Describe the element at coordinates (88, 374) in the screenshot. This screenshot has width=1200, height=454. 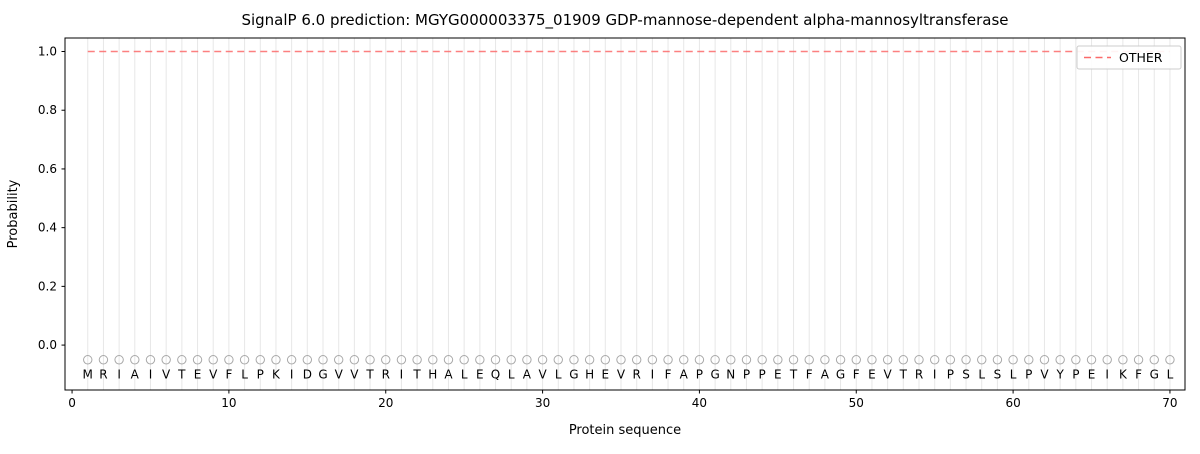
I see `residue-letter: M` at that location.